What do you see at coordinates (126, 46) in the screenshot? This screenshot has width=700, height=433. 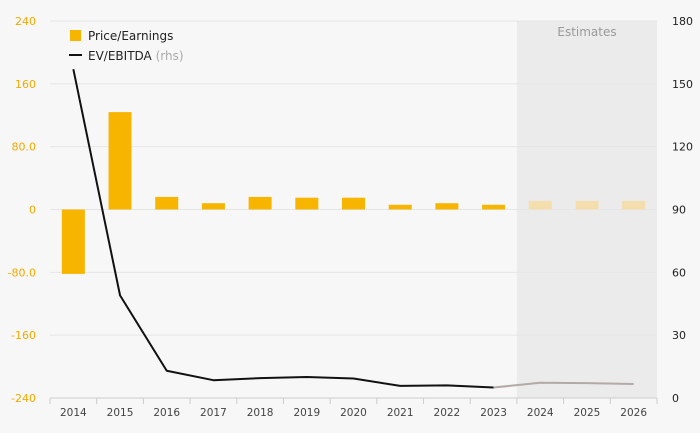 I see `legend: Price/Earnings EV/EBITDA (rhs)` at bounding box center [126, 46].